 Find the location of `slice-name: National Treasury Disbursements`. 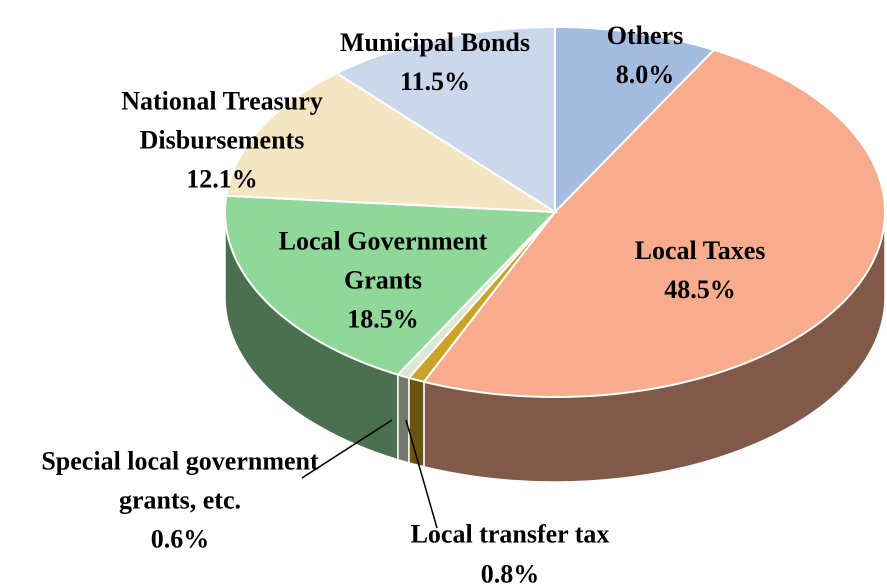

slice-name: National Treasury Disbursements is located at coordinates (222, 120).